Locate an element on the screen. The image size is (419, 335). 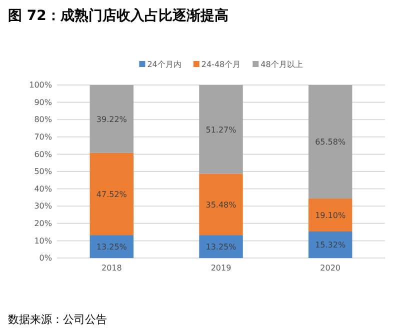
y-tick-label: 20% is located at coordinates (43, 223).